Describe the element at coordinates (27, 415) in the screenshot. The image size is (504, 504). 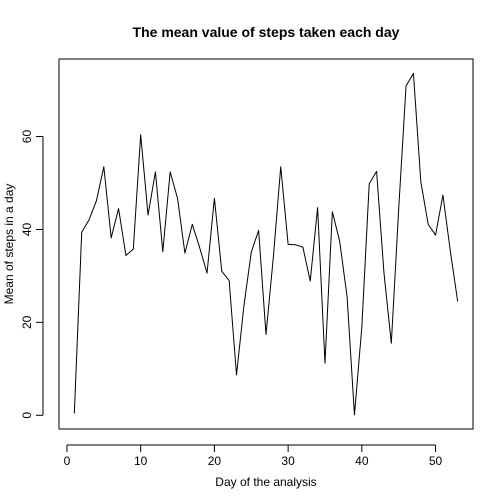
I see `y-tick-label: 0` at that location.